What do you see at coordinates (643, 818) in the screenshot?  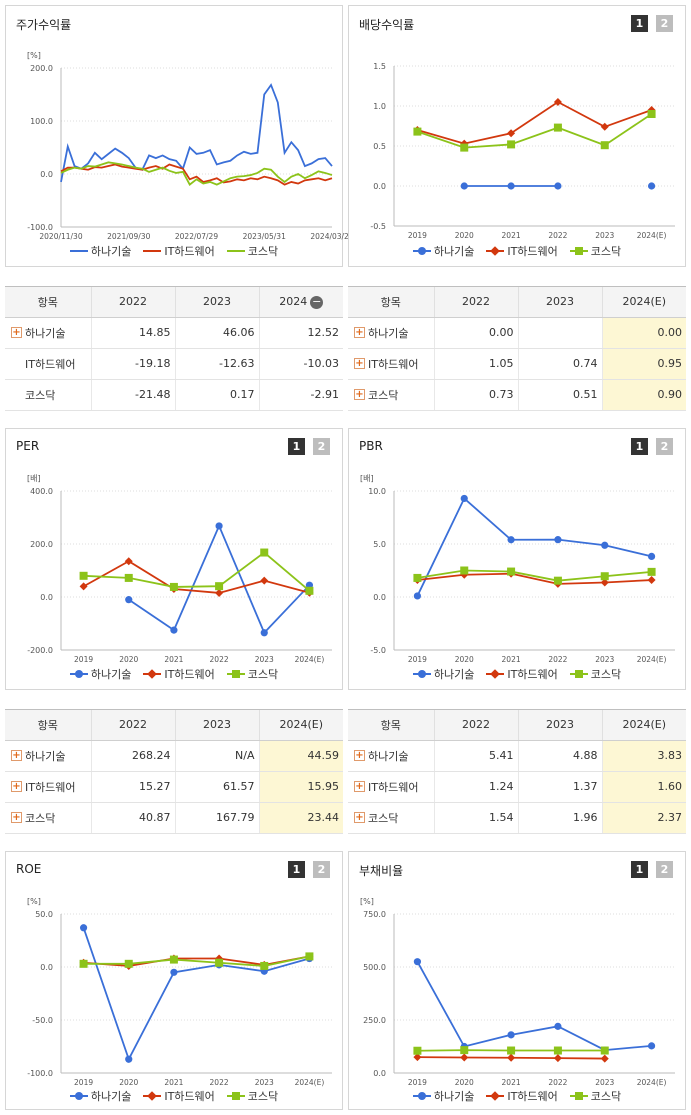 I see `table-cell: 2.37` at bounding box center [643, 818].